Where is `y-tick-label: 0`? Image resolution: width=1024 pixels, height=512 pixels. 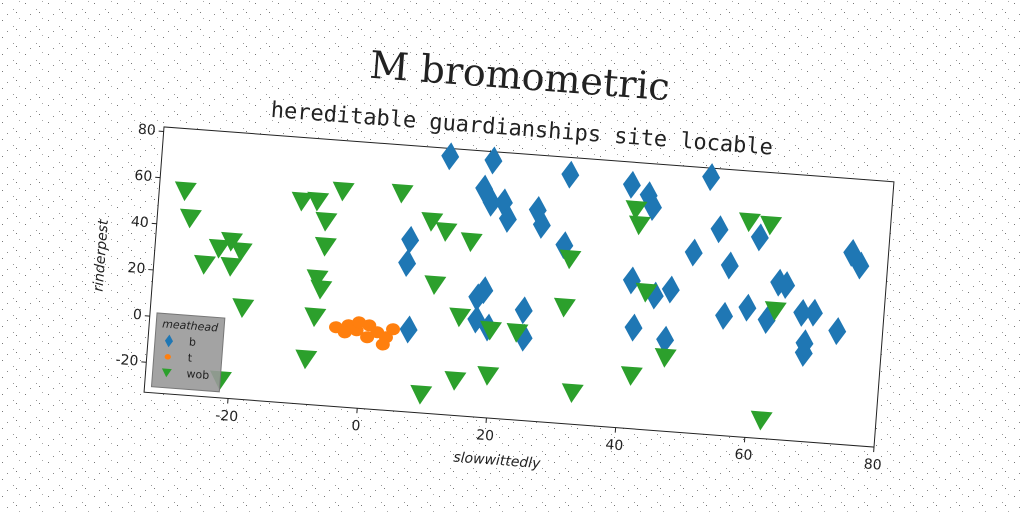 y-tick-label: 0 is located at coordinates (137, 315).